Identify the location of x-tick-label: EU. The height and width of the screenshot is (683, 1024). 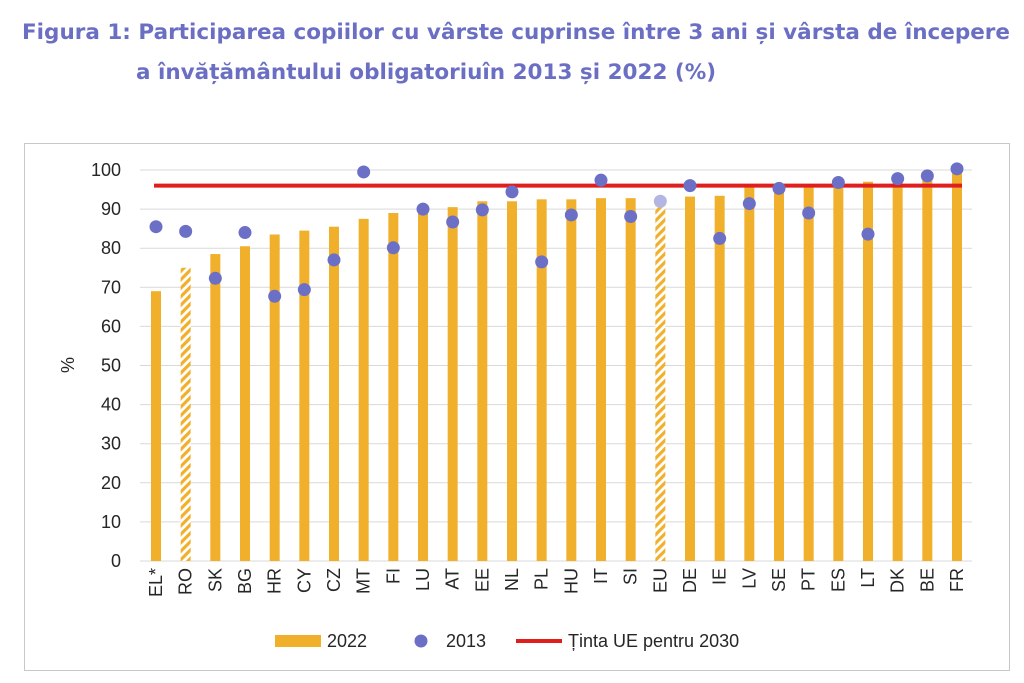
(660, 580).